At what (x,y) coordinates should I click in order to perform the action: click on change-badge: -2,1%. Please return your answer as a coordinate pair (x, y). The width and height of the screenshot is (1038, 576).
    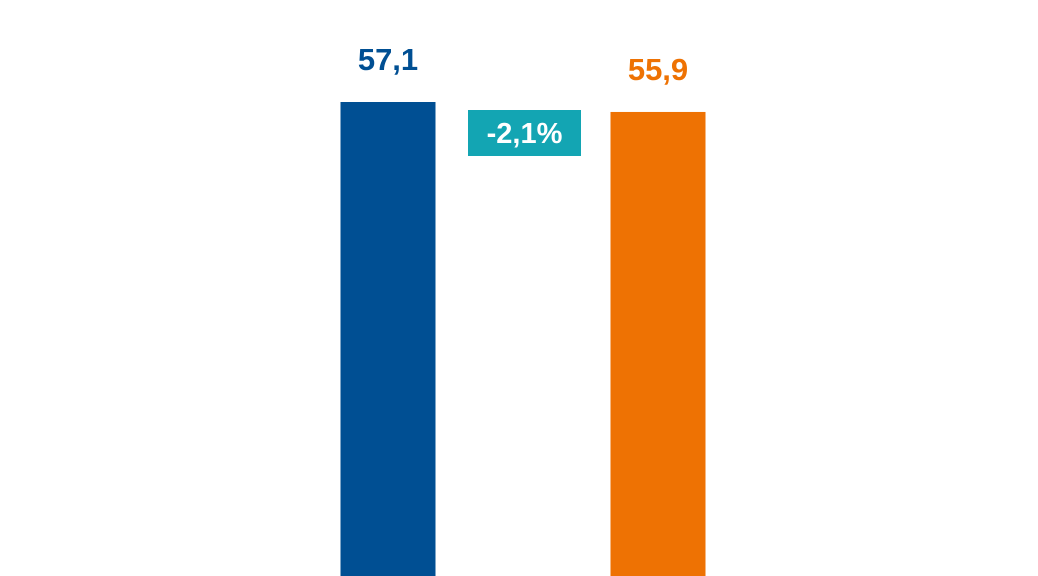
    Looking at the image, I should click on (524, 133).